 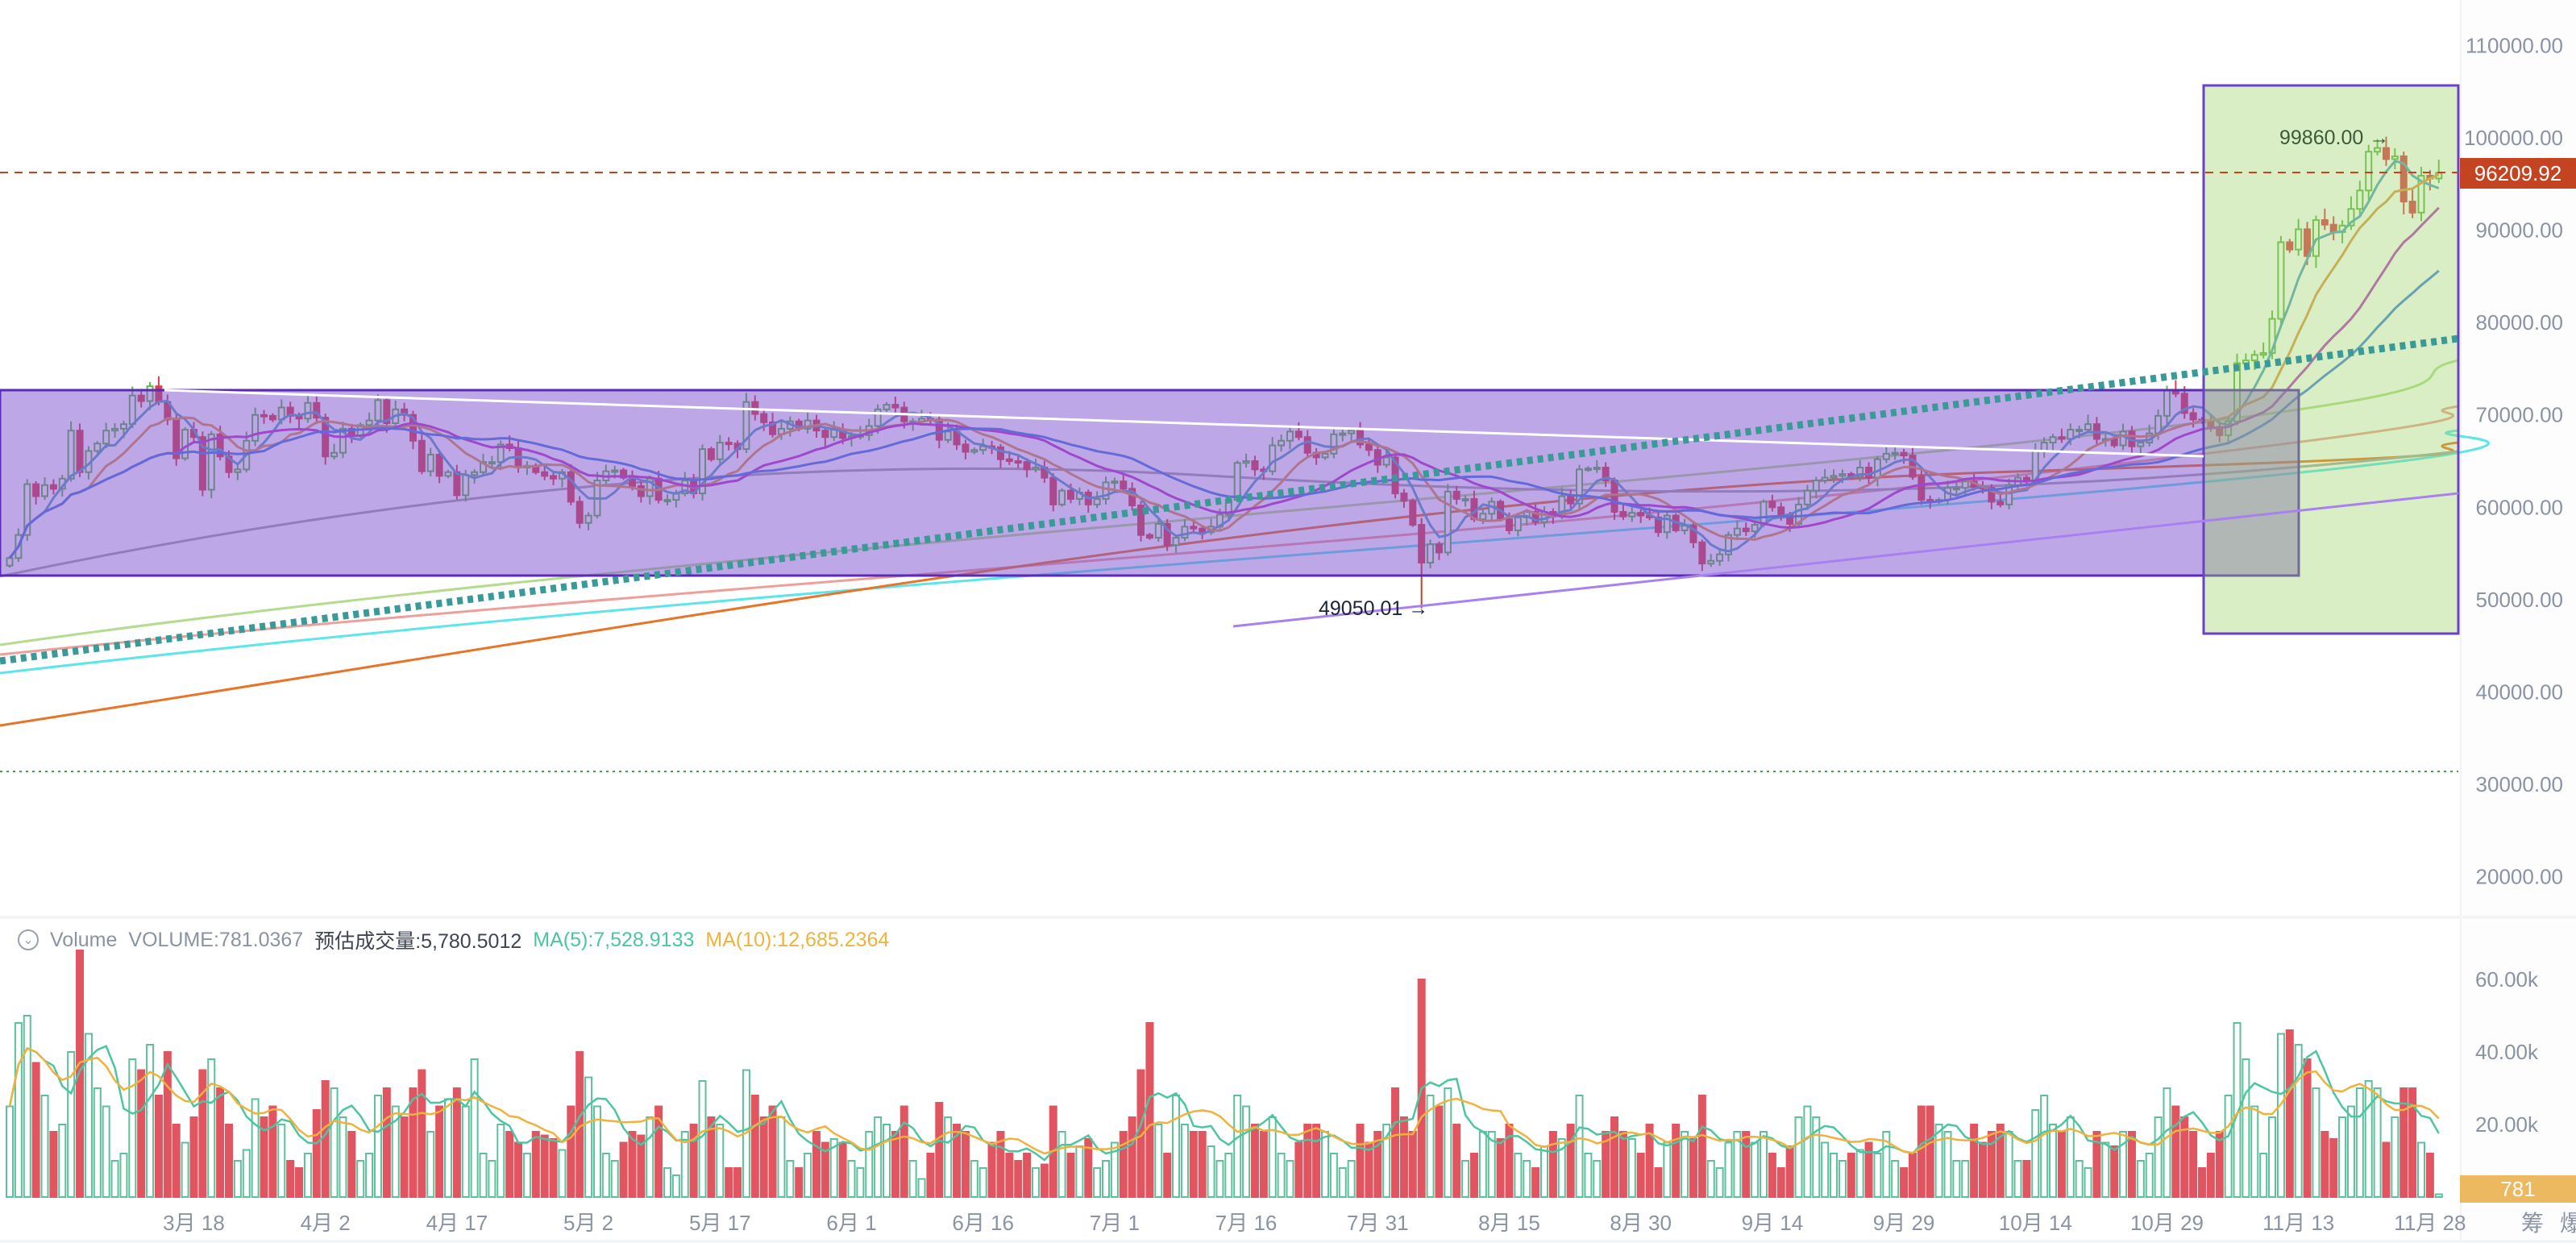 I want to click on trendline-purple, so click(x=1845, y=560).